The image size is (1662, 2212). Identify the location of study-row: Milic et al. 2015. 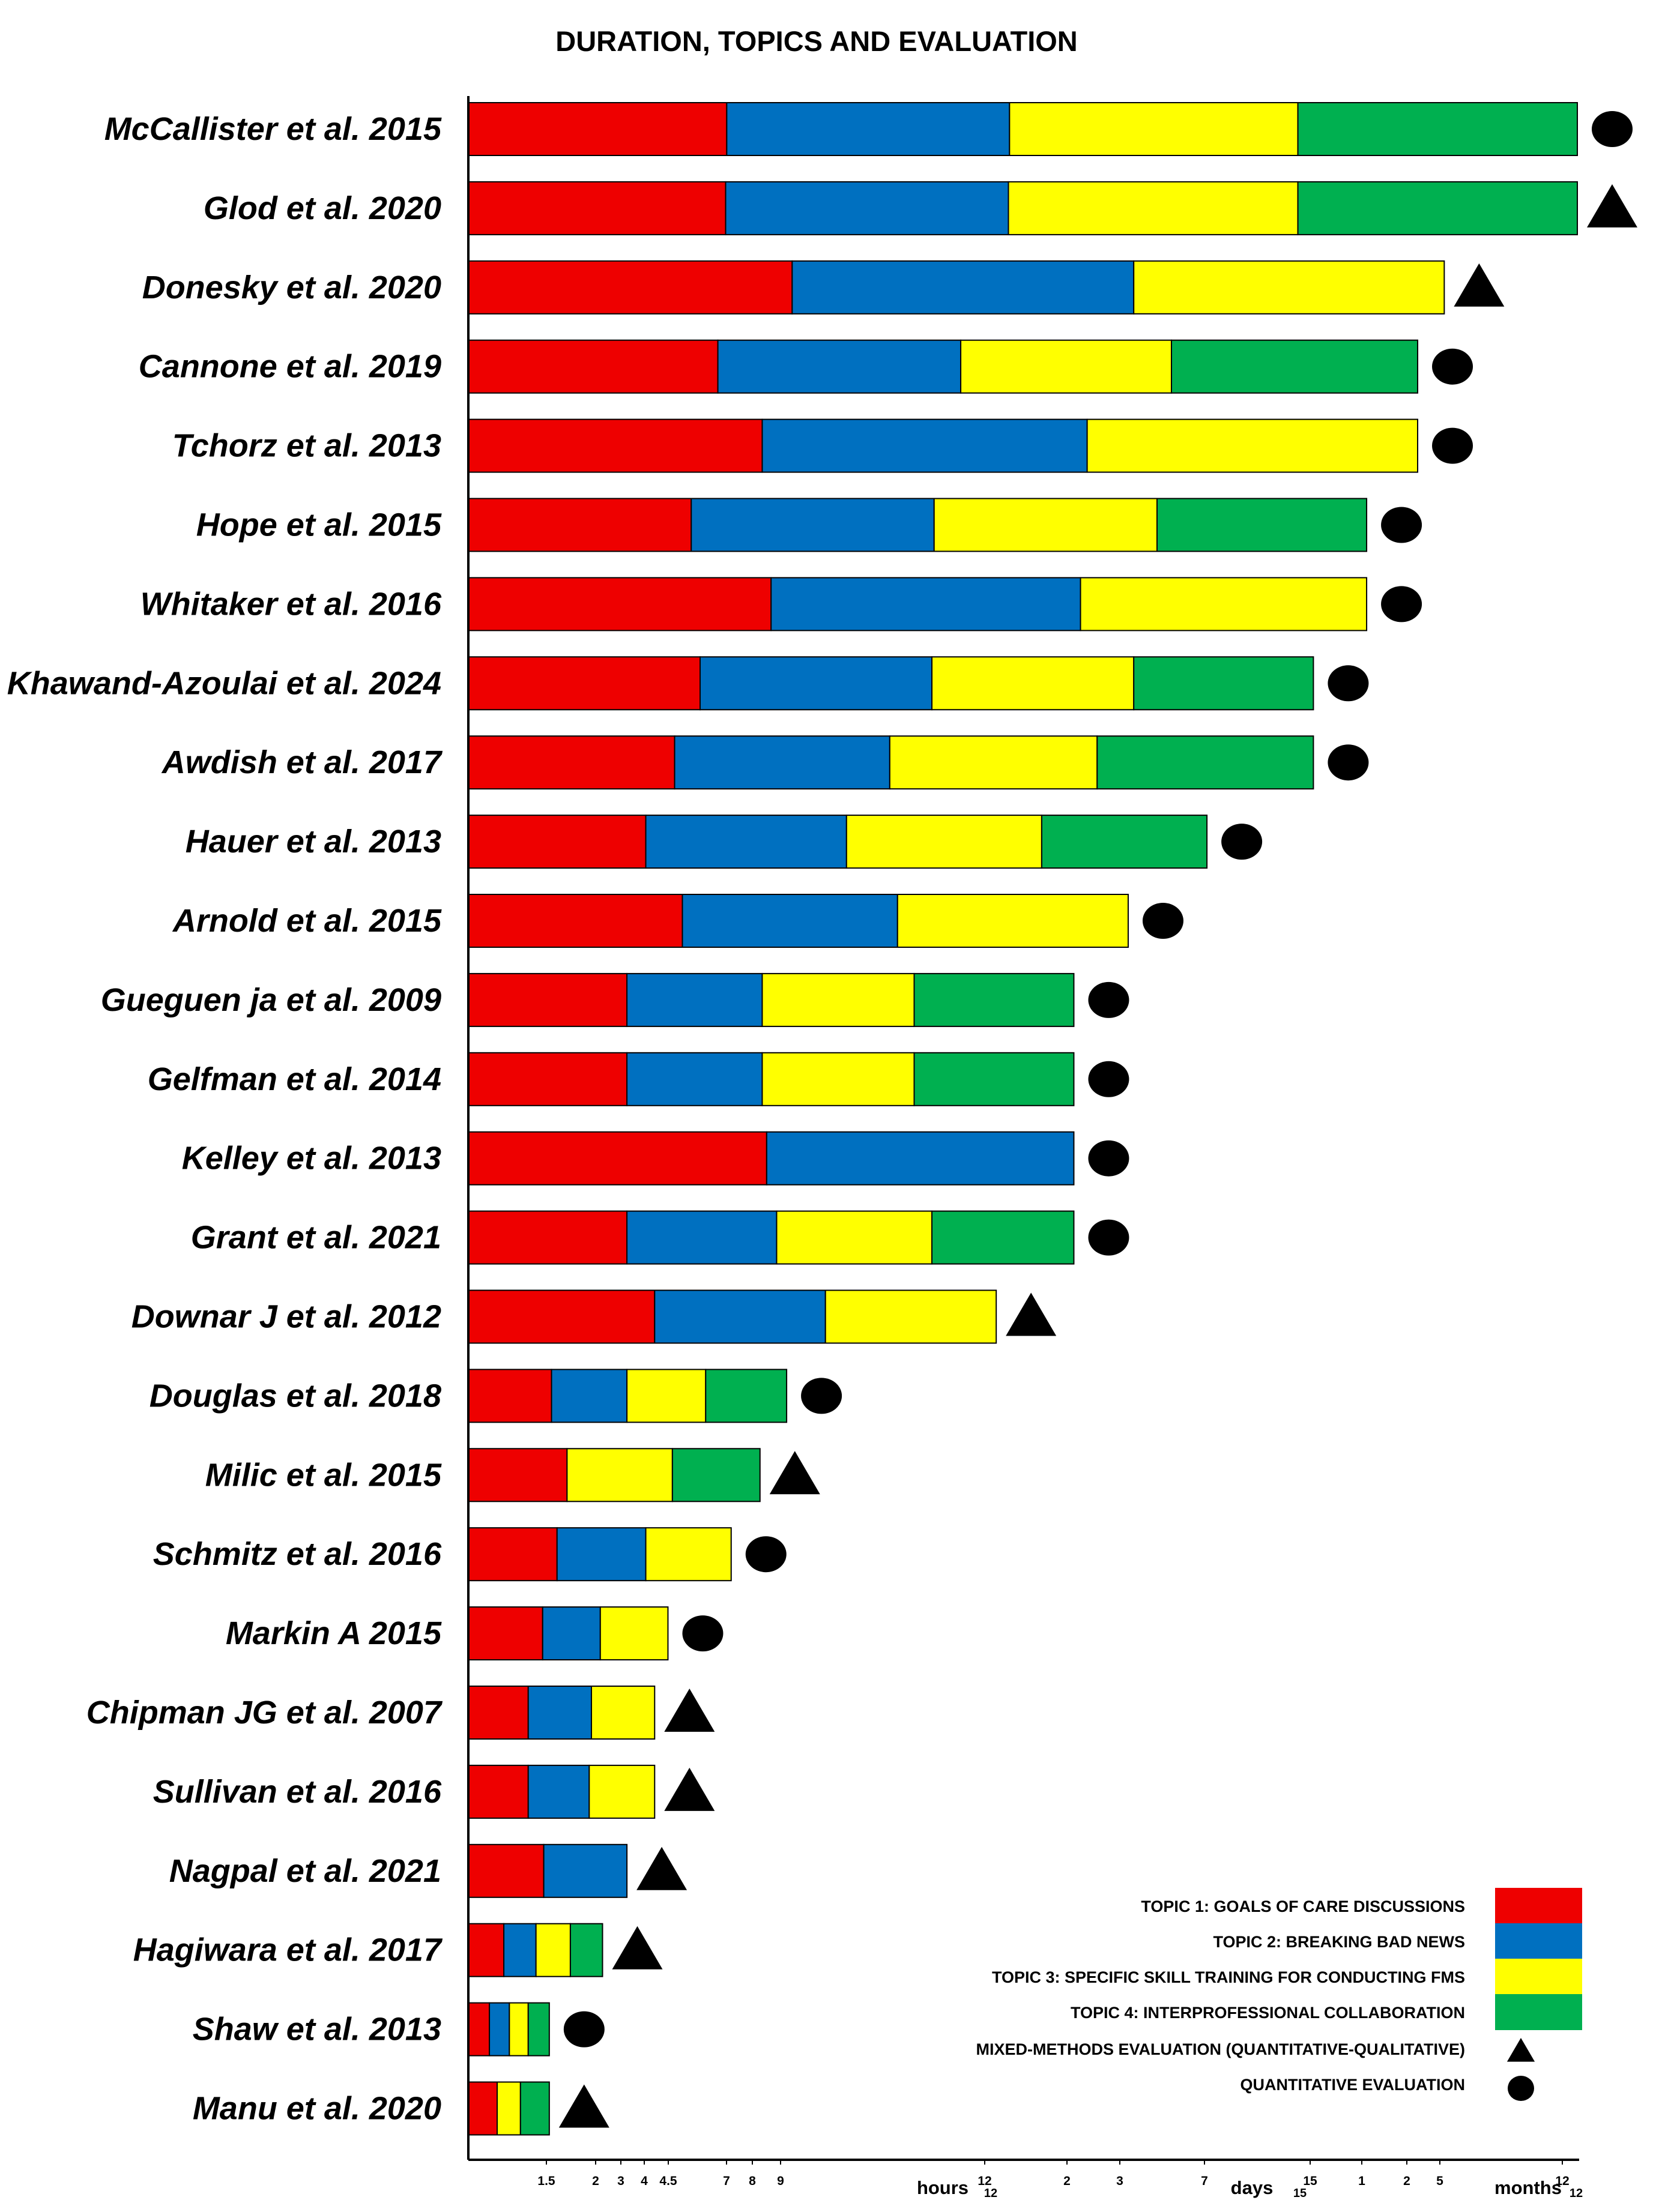
(512, 1475).